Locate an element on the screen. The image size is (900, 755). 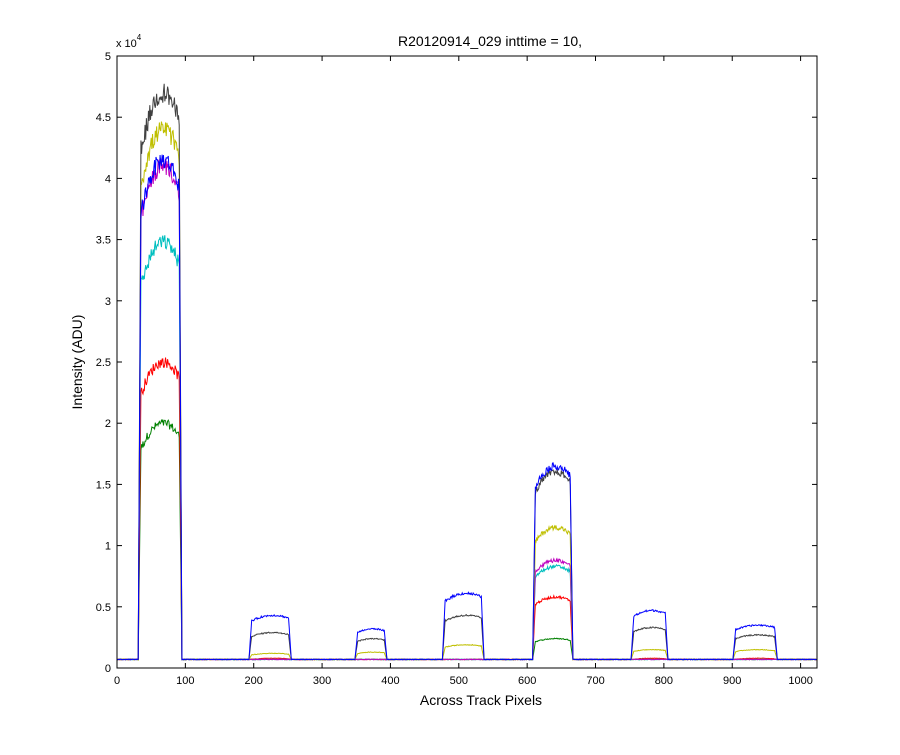
x-tick-label: 1000 is located at coordinates (800, 681).